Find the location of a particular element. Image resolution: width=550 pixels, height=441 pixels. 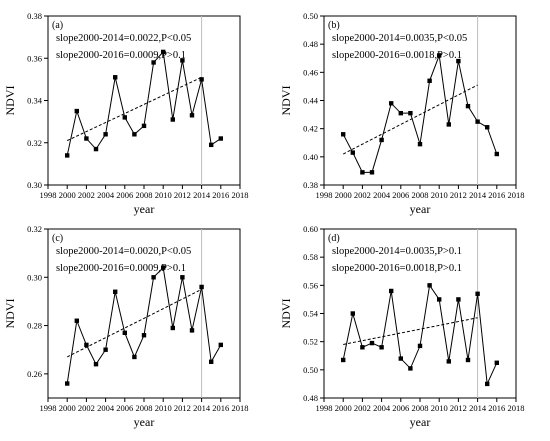

y-tick-label: 0.34 is located at coordinates (35, 101).